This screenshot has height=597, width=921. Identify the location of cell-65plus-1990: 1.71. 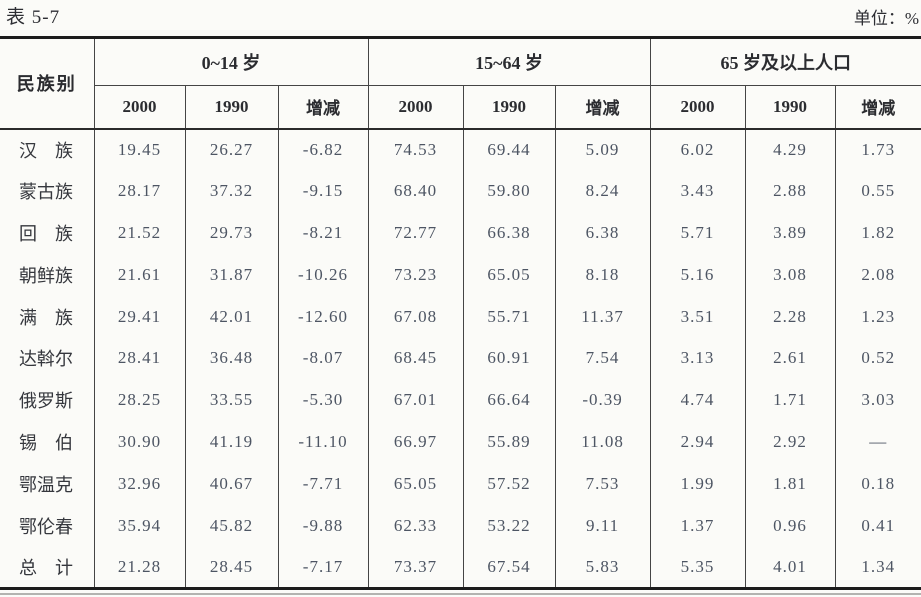
(790, 400).